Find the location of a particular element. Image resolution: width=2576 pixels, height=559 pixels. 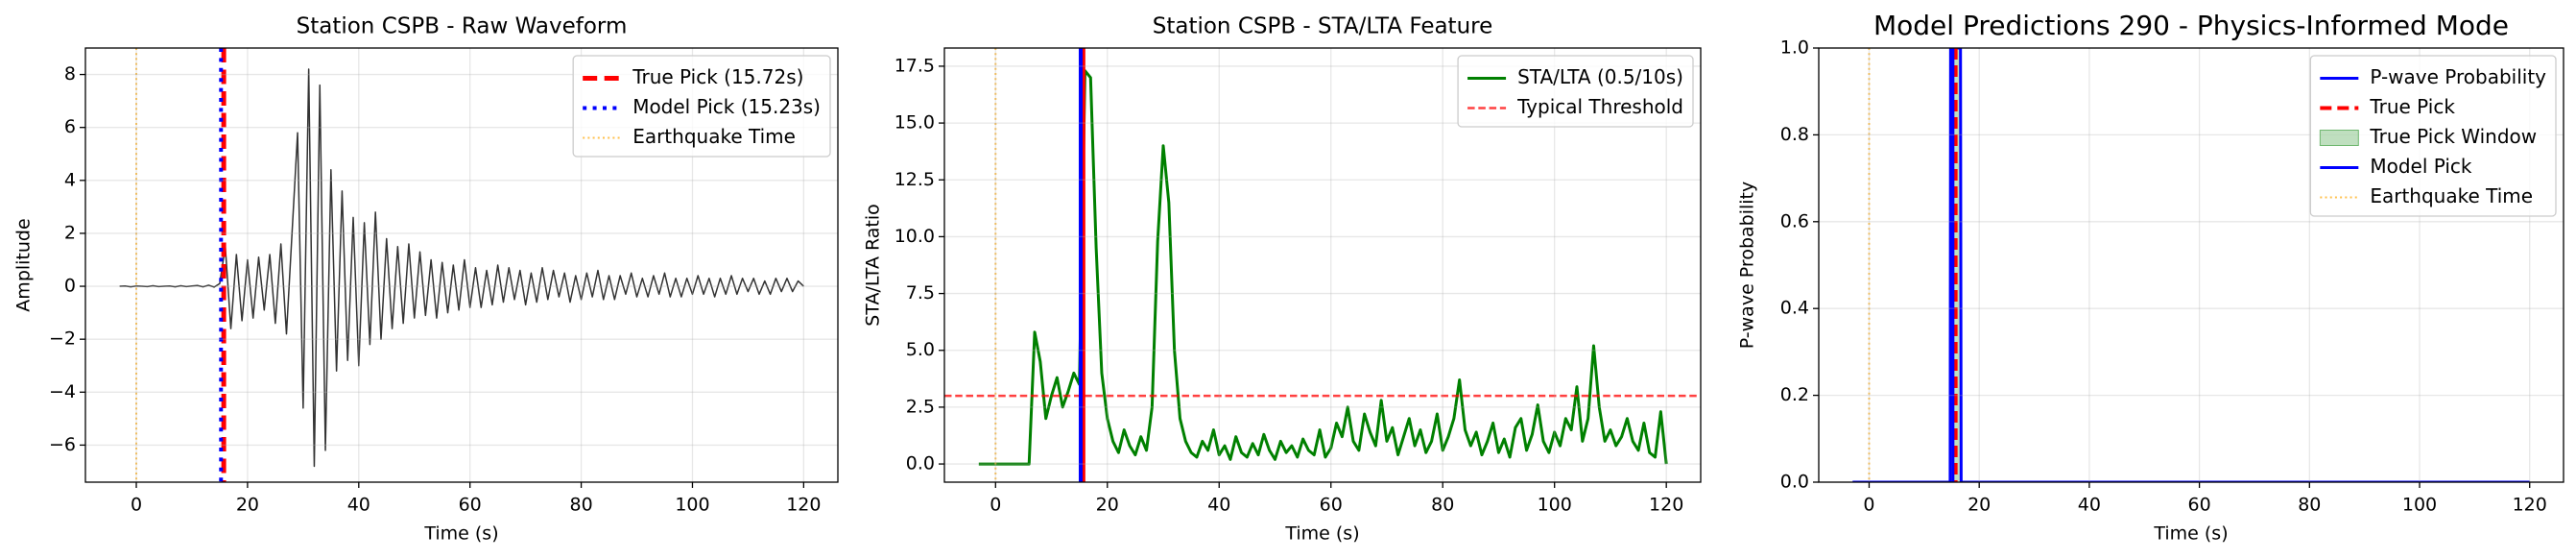

legend-label: True Pick is located at coordinates (2412, 106).